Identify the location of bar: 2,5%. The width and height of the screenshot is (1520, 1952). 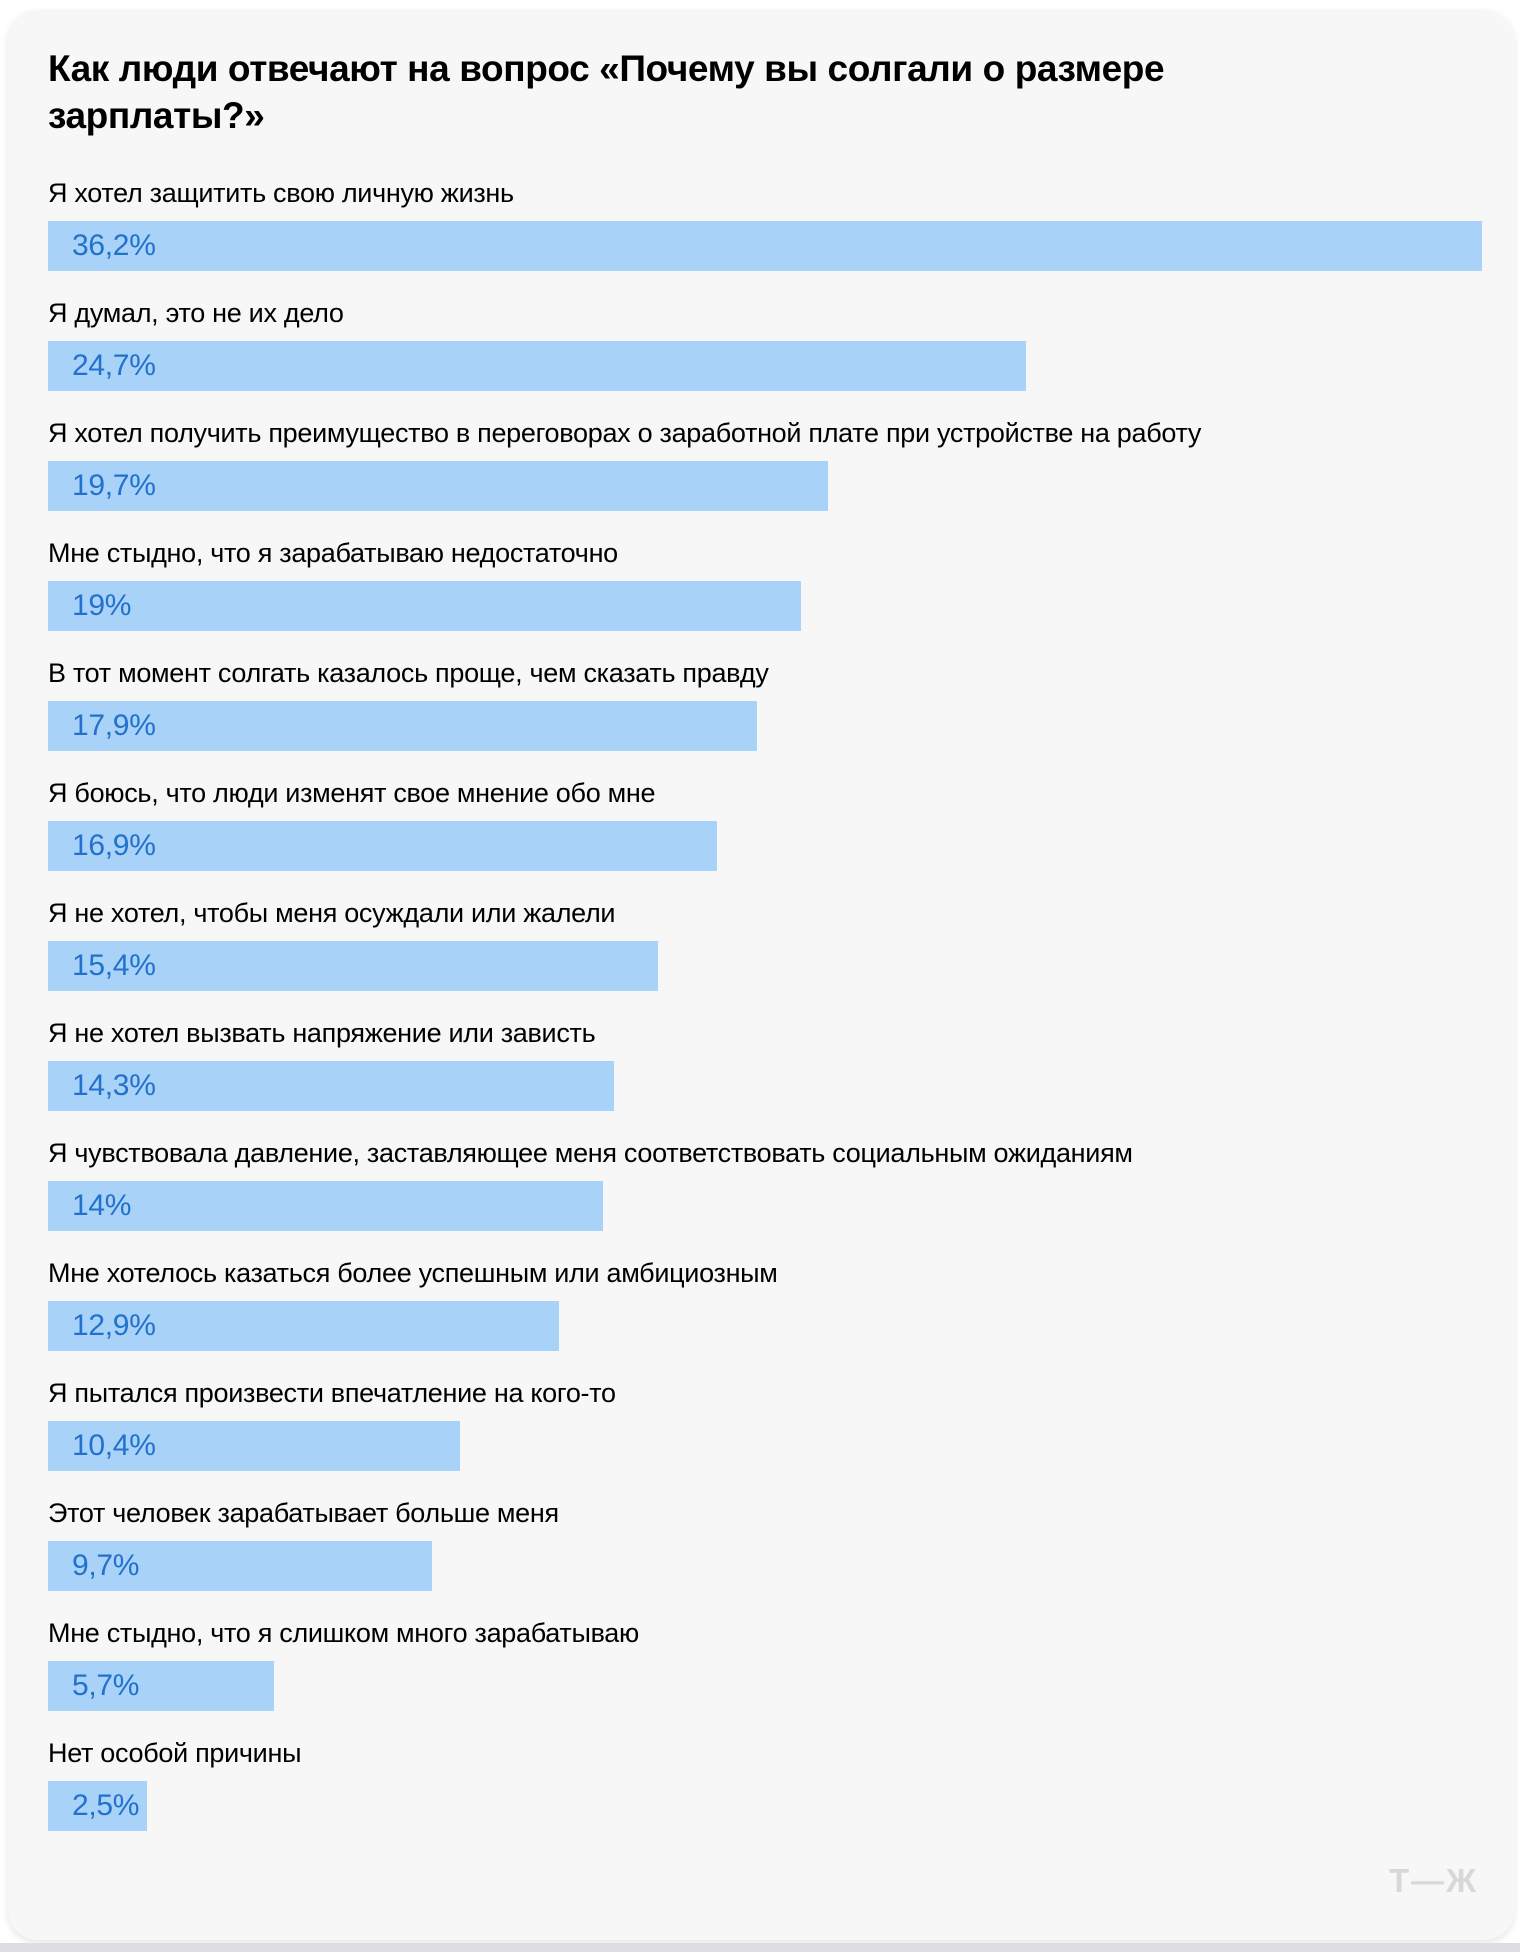
(98, 1806).